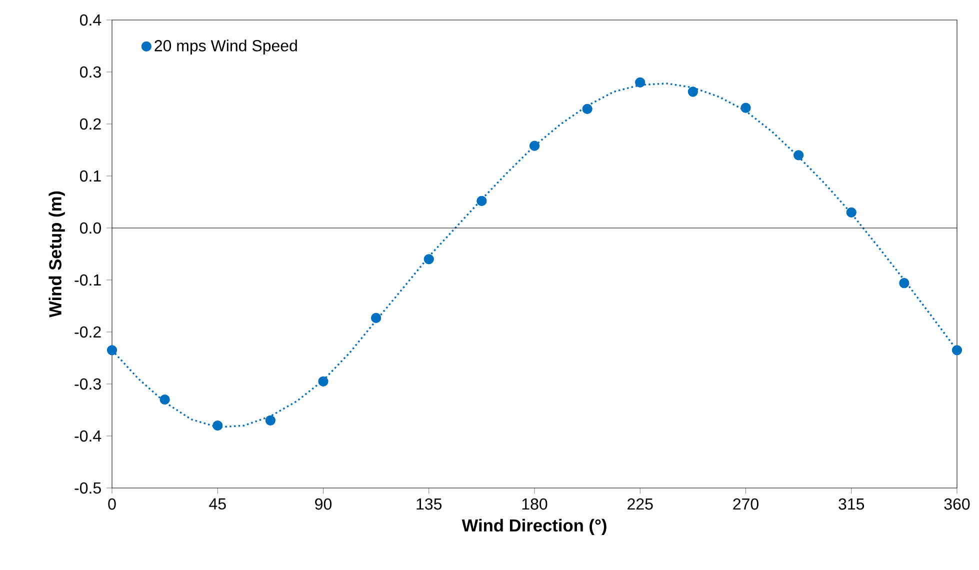 This screenshot has width=979, height=570. What do you see at coordinates (112, 504) in the screenshot?
I see `x-tick-label: 0` at bounding box center [112, 504].